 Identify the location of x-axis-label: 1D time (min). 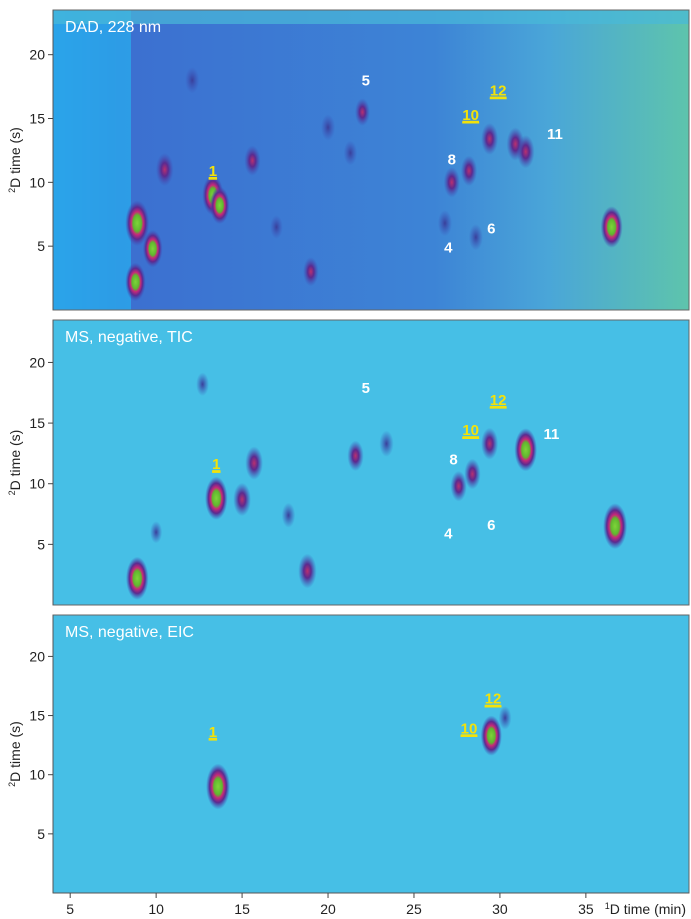
(645, 909).